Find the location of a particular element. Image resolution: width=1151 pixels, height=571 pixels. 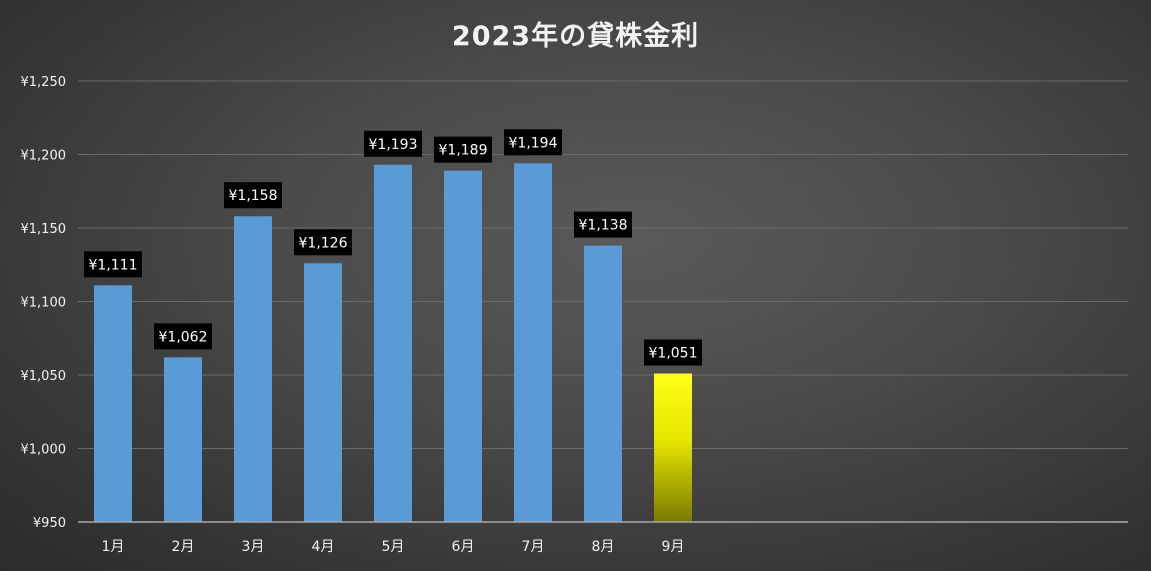

y-tick-label: ¥1,000 is located at coordinates (44, 450).